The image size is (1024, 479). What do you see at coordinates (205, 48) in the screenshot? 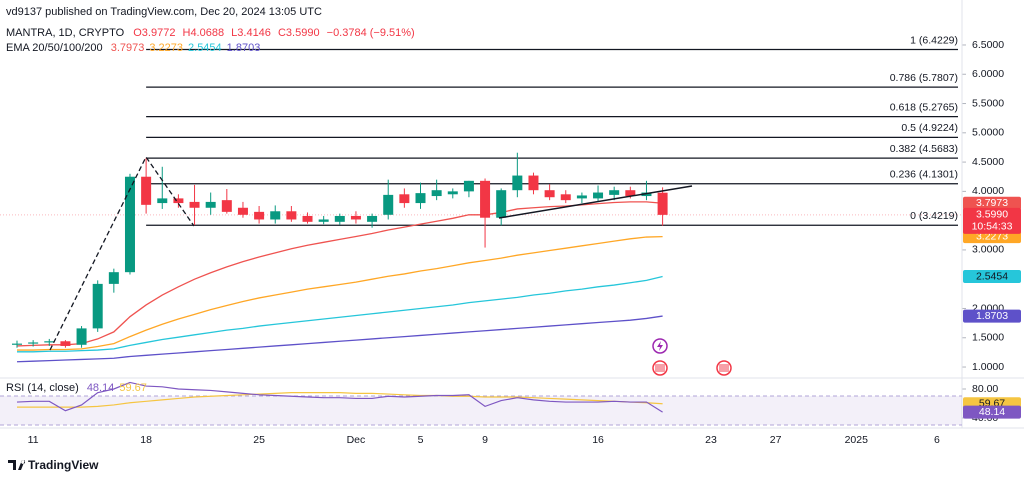
I see `ema-legend-value: 2.5454` at bounding box center [205, 48].